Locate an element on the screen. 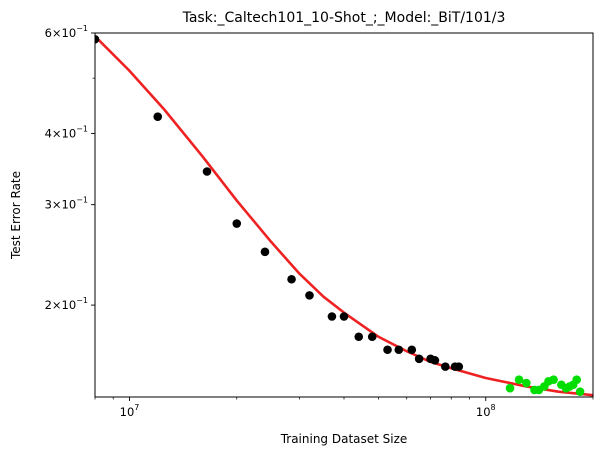  y-tick-label: 3×10⁻¹ is located at coordinates (66, 204).